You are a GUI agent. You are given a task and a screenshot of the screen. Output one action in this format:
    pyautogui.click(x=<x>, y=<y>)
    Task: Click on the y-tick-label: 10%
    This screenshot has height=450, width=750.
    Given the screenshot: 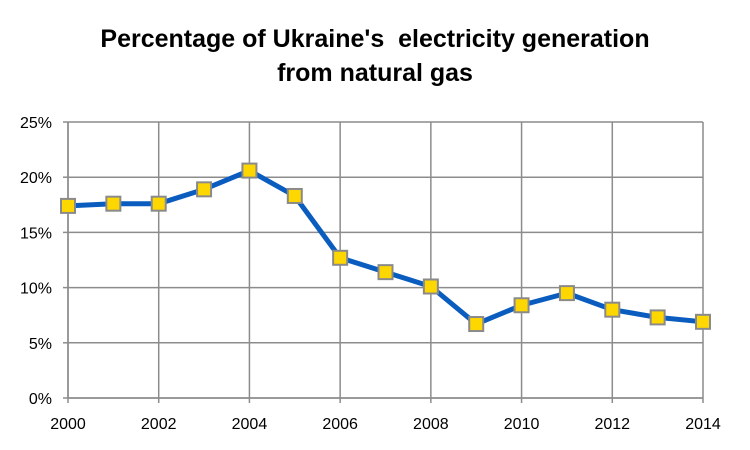 What is the action you would take?
    pyautogui.click(x=36, y=289)
    